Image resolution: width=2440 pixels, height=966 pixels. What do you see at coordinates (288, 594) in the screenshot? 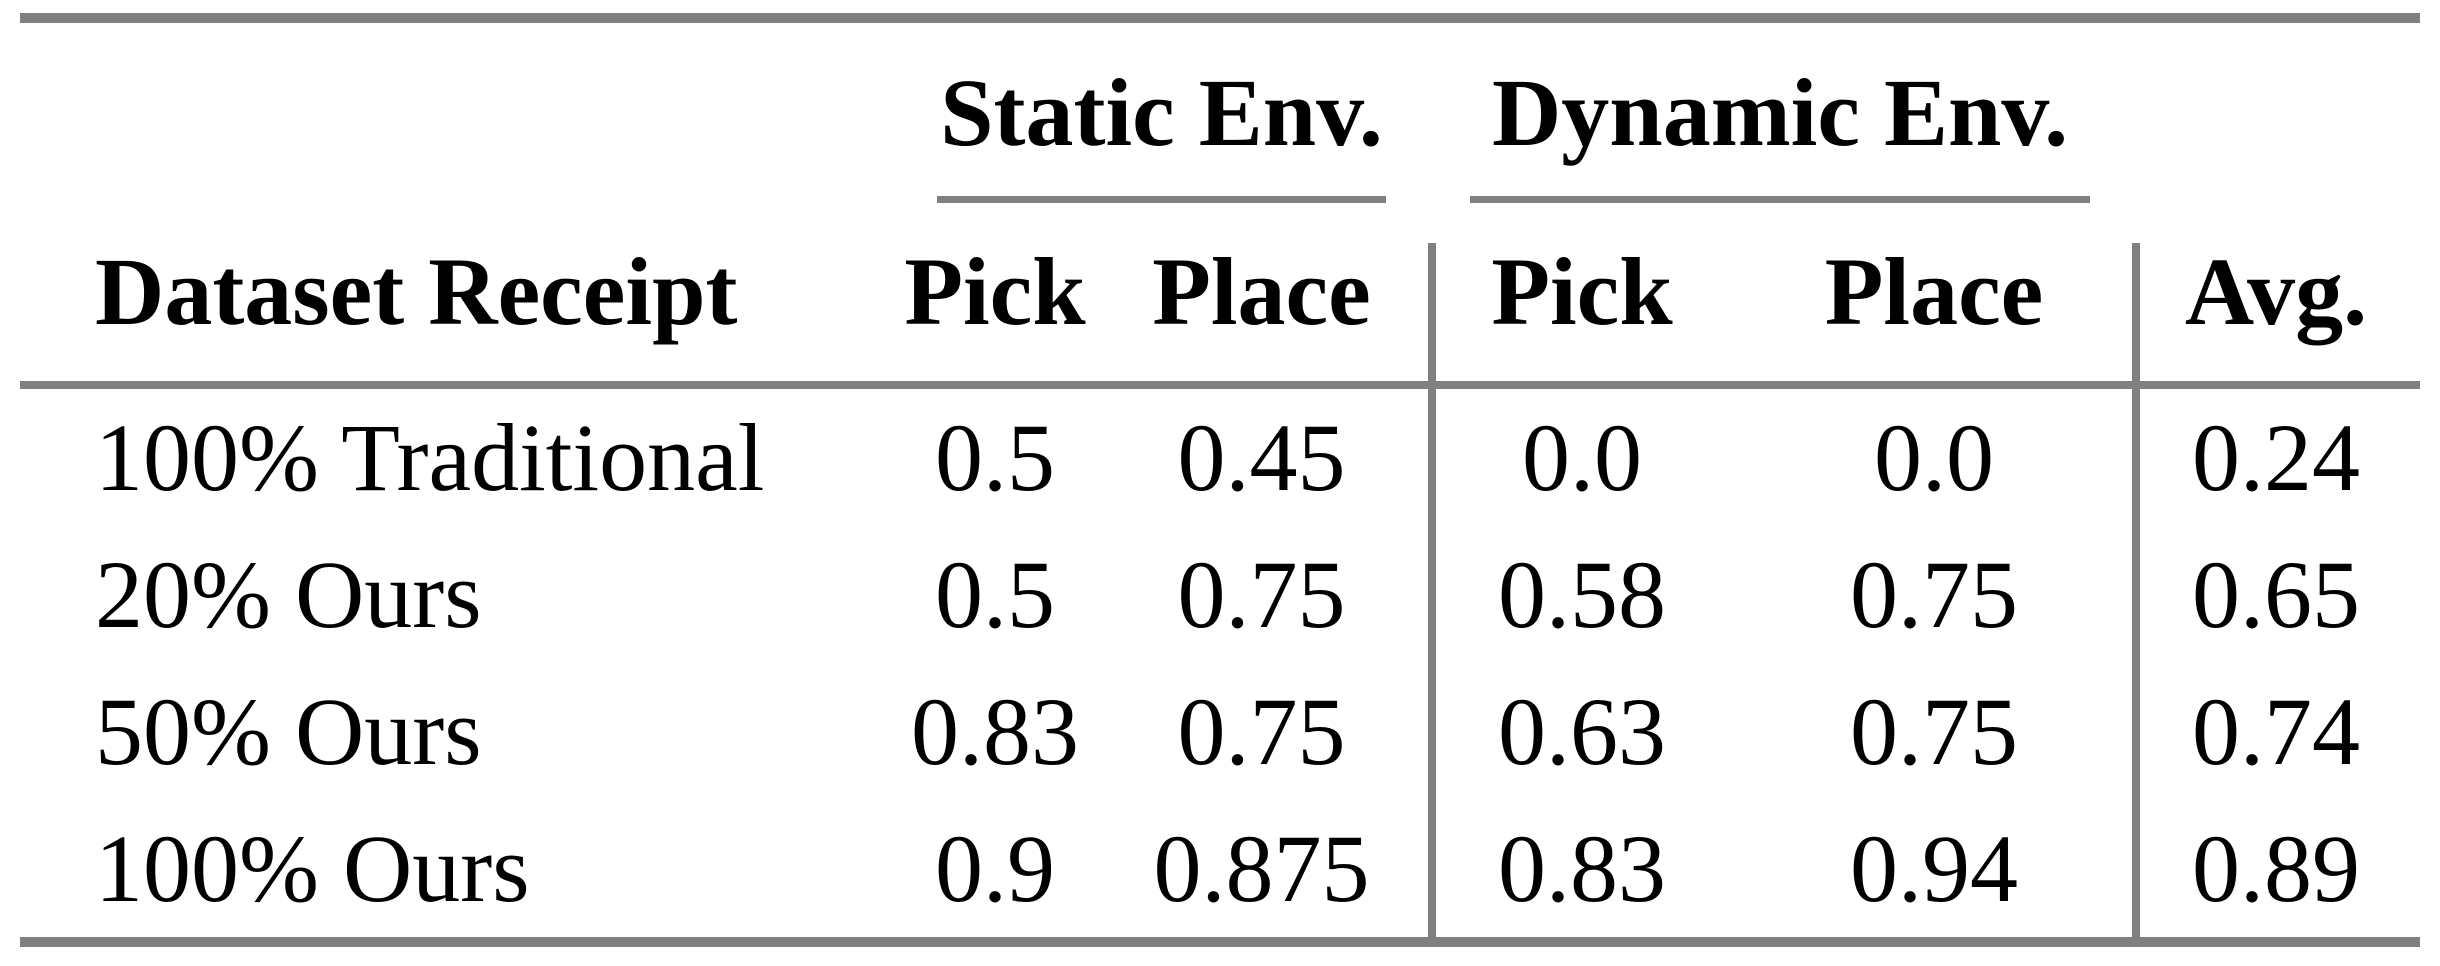
I see `row-label: 20% Ours` at bounding box center [288, 594].